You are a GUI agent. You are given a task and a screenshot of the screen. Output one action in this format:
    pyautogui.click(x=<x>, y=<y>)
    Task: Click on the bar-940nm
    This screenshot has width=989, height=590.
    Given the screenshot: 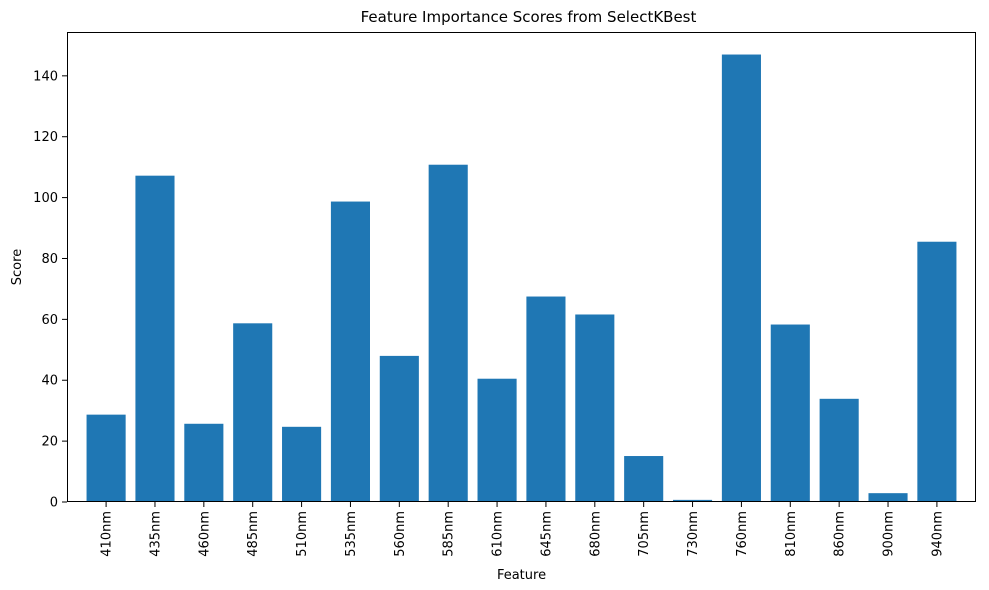 What is the action you would take?
    pyautogui.click(x=937, y=372)
    